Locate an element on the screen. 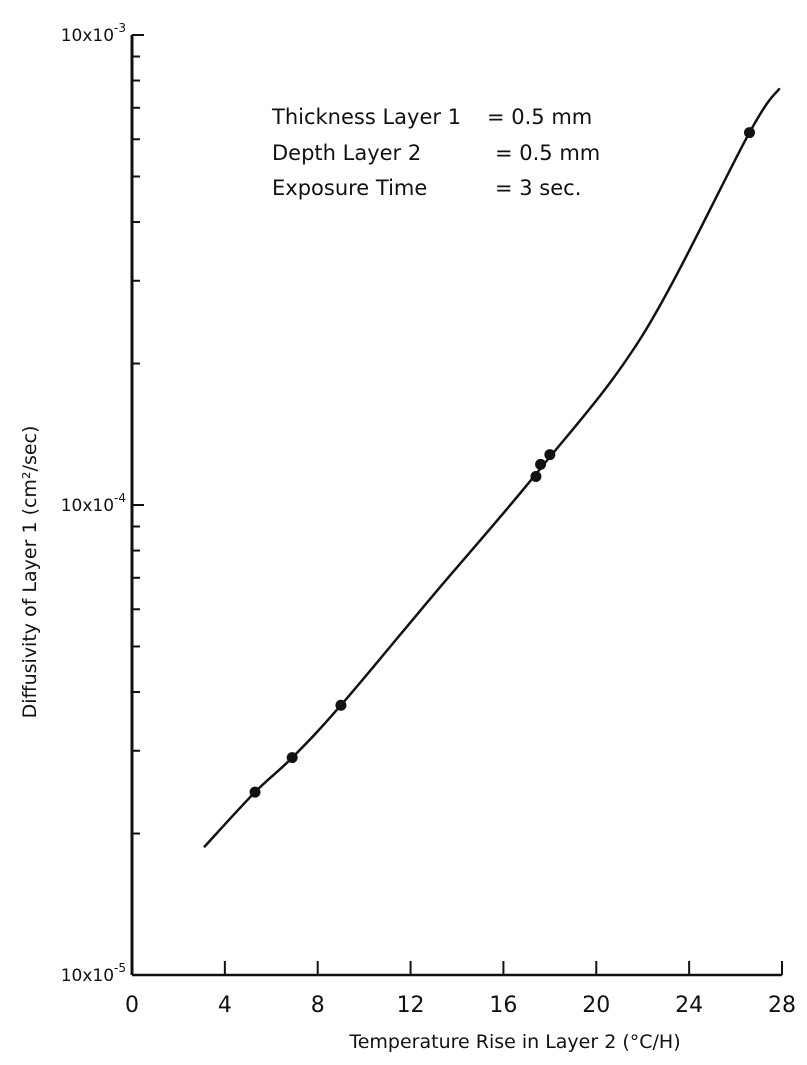 The height and width of the screenshot is (1065, 807). annotation-value-thickness: = 0.5 mm is located at coordinates (539, 117).